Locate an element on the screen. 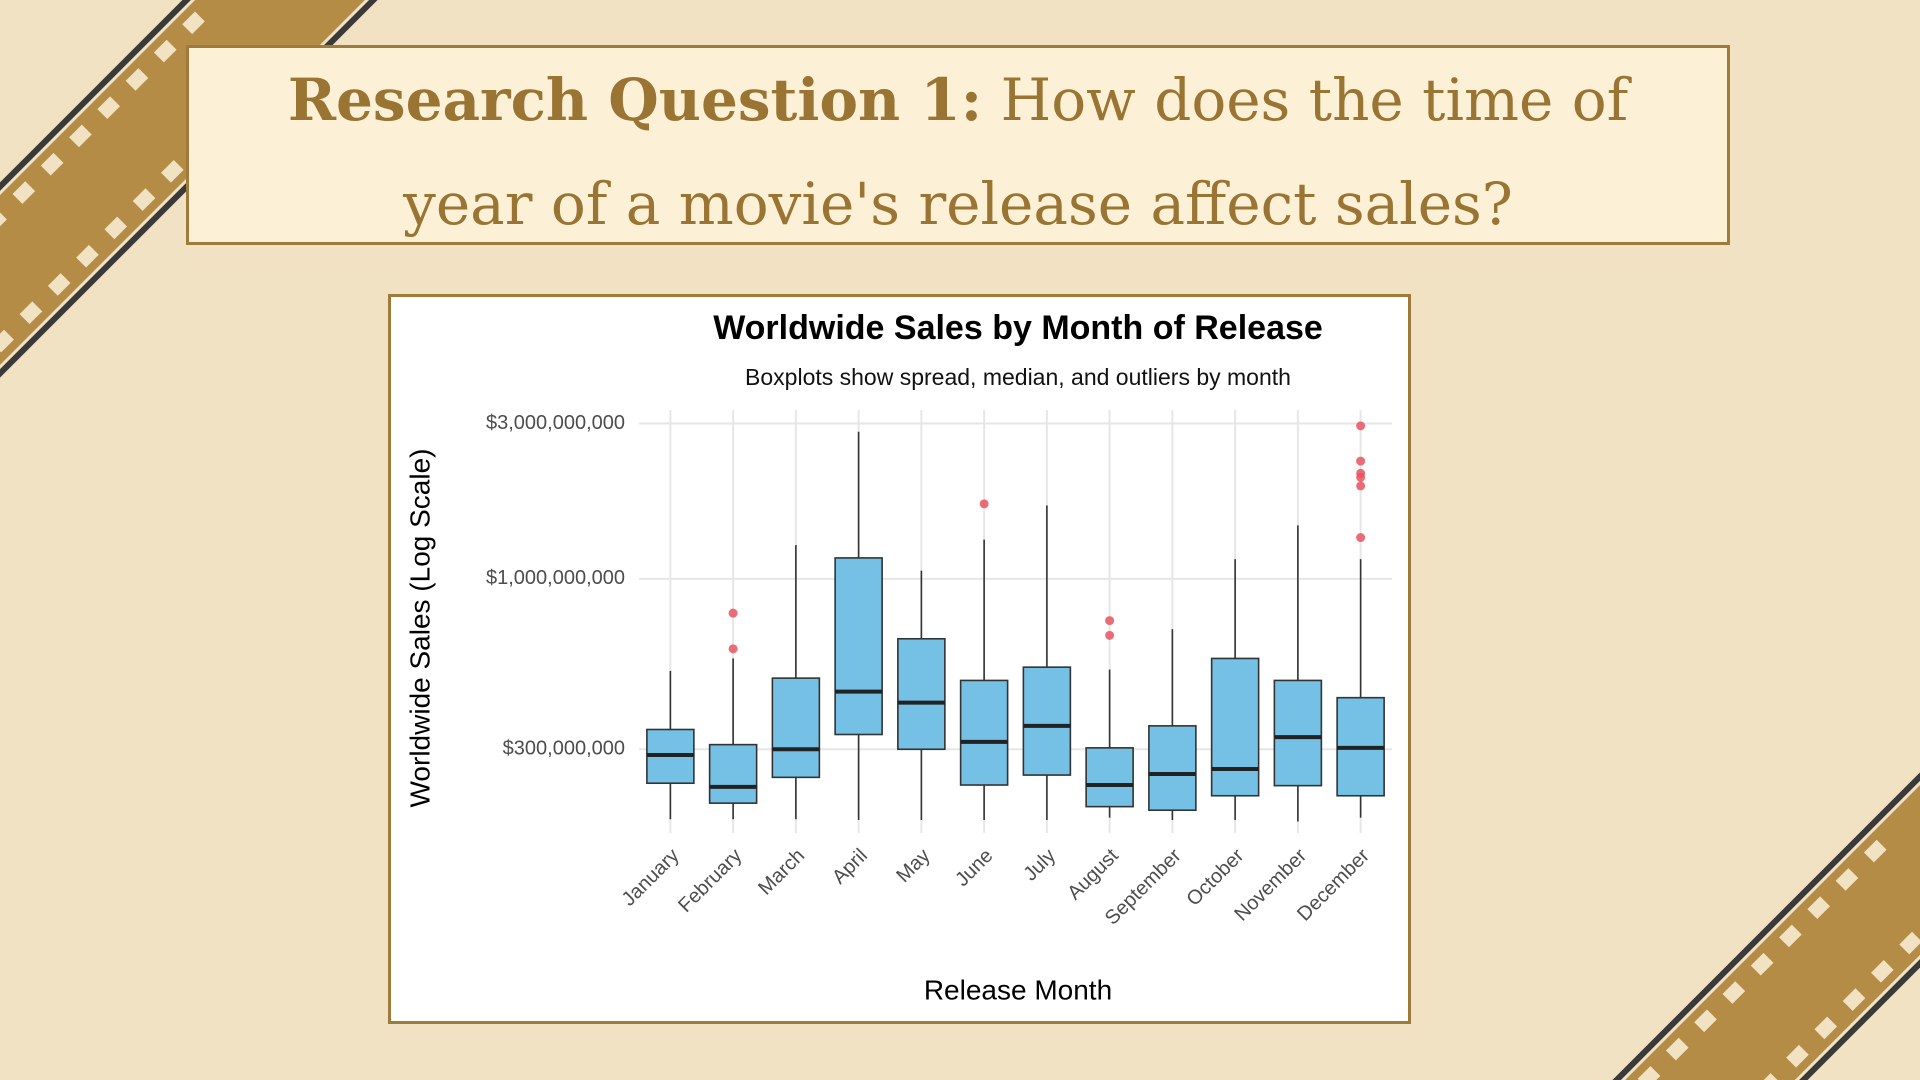  x-tick-label: April is located at coordinates (850, 867).